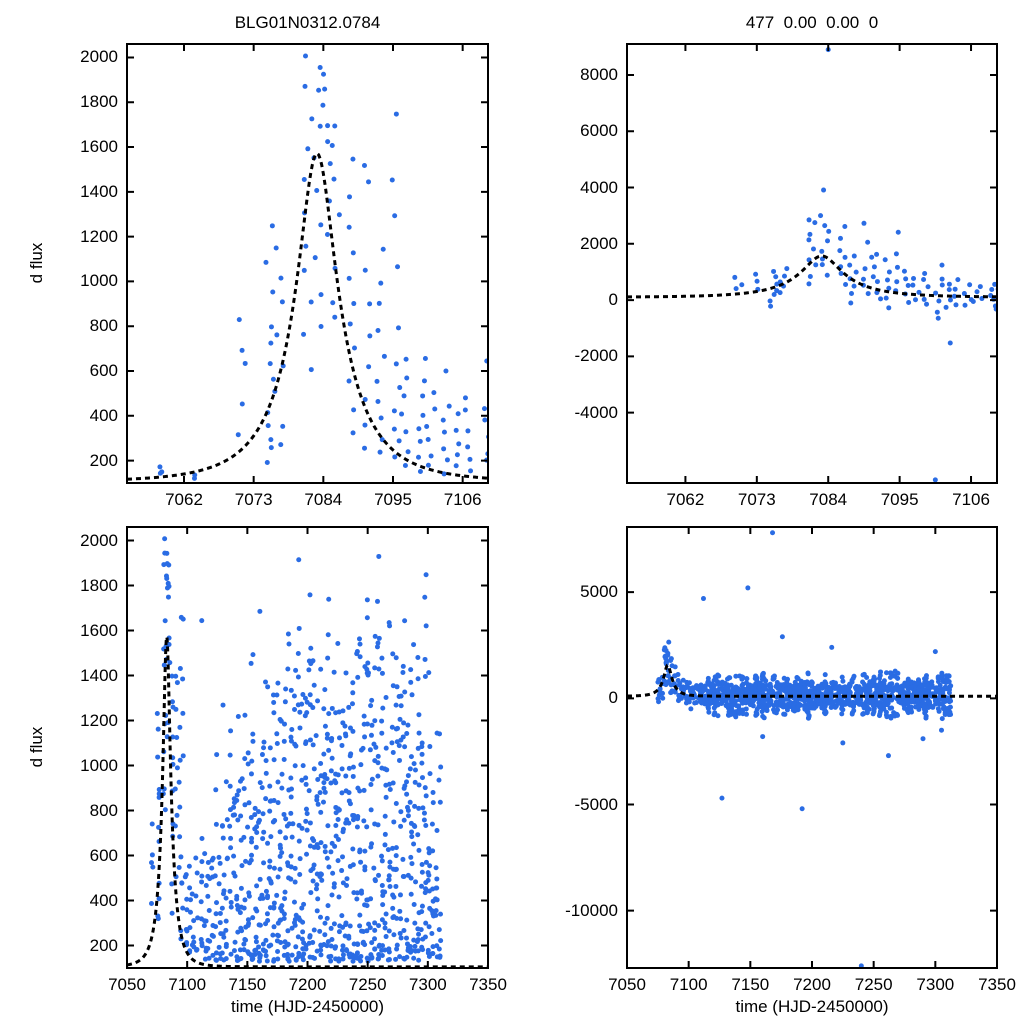 The image size is (1024, 1024). Describe the element at coordinates (812, 1006) in the screenshot. I see `x-axis-label-bottom-right: time (HJD-2450000)` at that location.